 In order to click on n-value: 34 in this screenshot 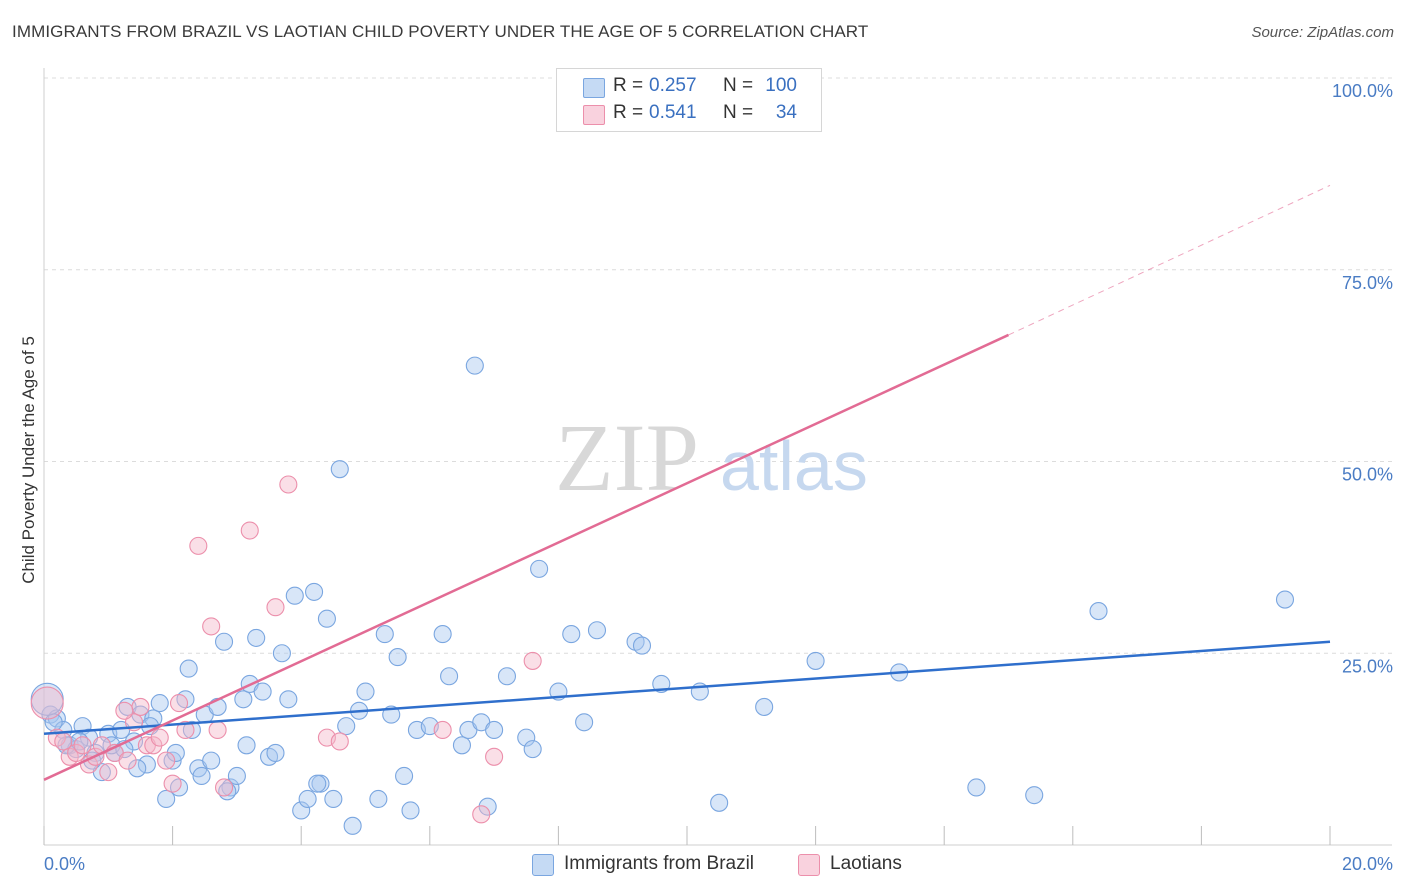, I will do `click(786, 112)`.